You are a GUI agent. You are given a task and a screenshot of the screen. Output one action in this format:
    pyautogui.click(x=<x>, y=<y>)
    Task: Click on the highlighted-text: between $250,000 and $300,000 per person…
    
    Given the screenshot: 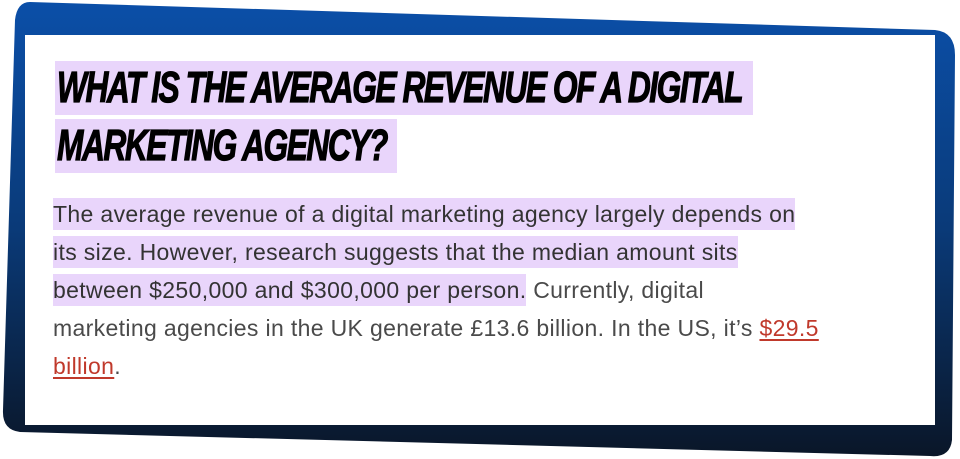 What is the action you would take?
    pyautogui.click(x=290, y=290)
    